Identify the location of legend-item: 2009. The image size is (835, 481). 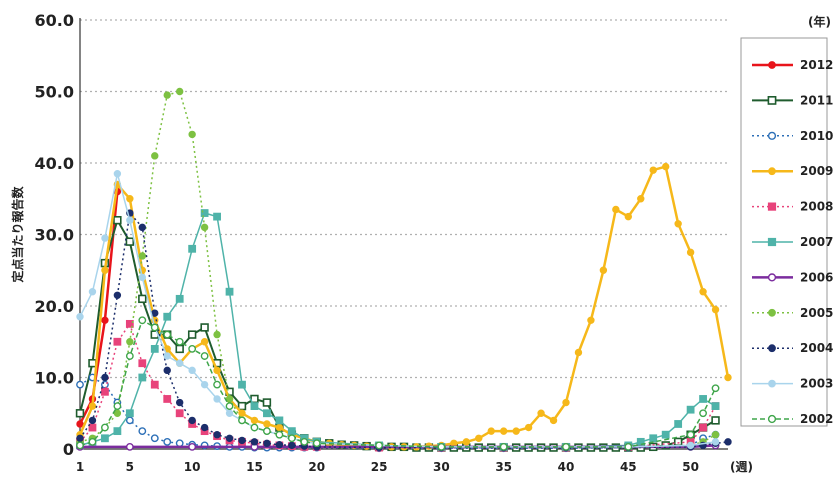
(792, 171).